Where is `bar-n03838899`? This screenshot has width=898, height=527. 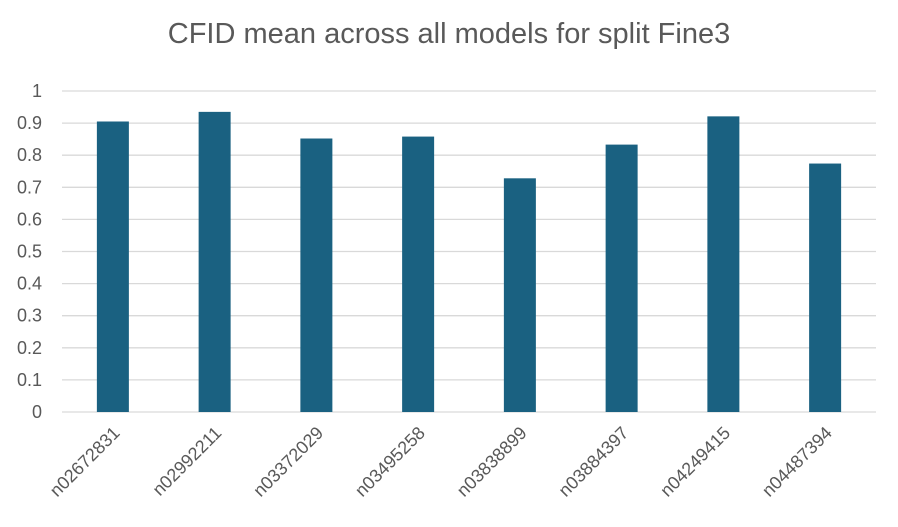
bar-n03838899 is located at coordinates (519, 295).